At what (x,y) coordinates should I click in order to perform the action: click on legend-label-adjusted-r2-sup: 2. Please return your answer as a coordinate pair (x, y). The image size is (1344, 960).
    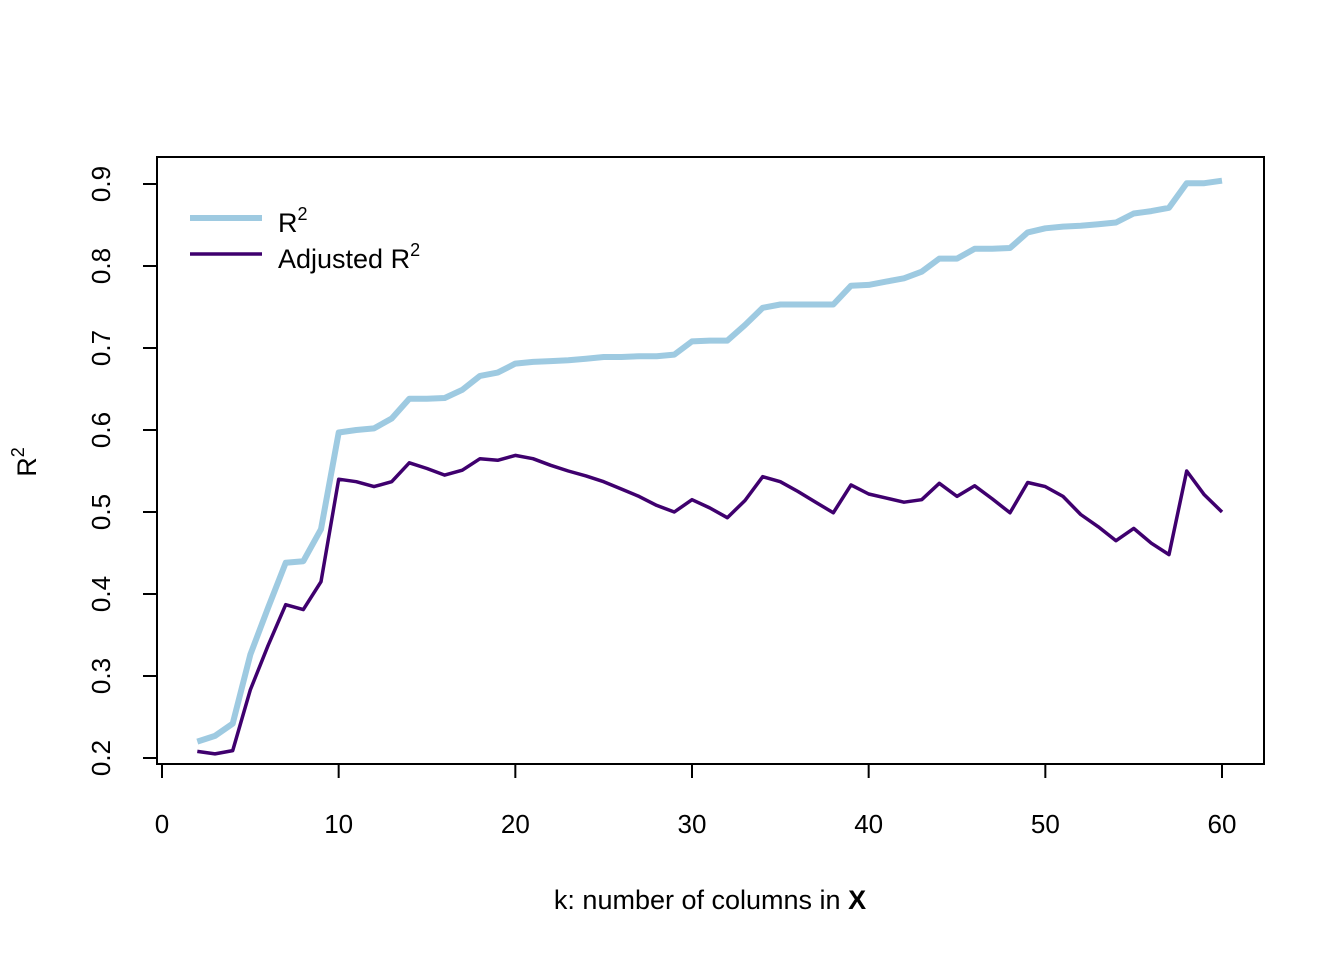
    Looking at the image, I should click on (415, 250).